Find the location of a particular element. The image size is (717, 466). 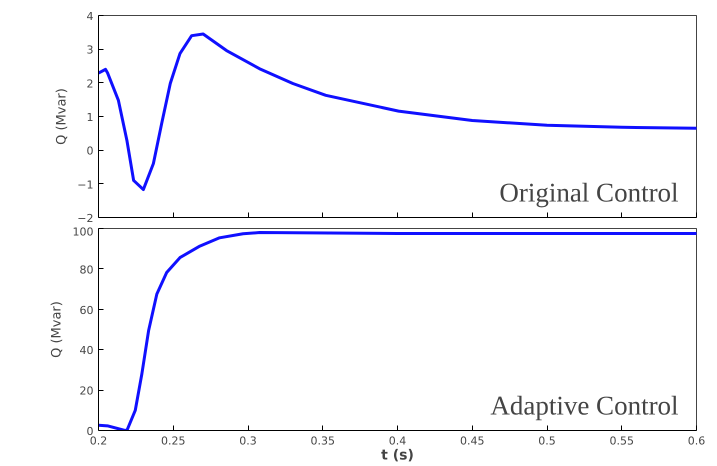

x-tick-label: 0.3 is located at coordinates (248, 441).